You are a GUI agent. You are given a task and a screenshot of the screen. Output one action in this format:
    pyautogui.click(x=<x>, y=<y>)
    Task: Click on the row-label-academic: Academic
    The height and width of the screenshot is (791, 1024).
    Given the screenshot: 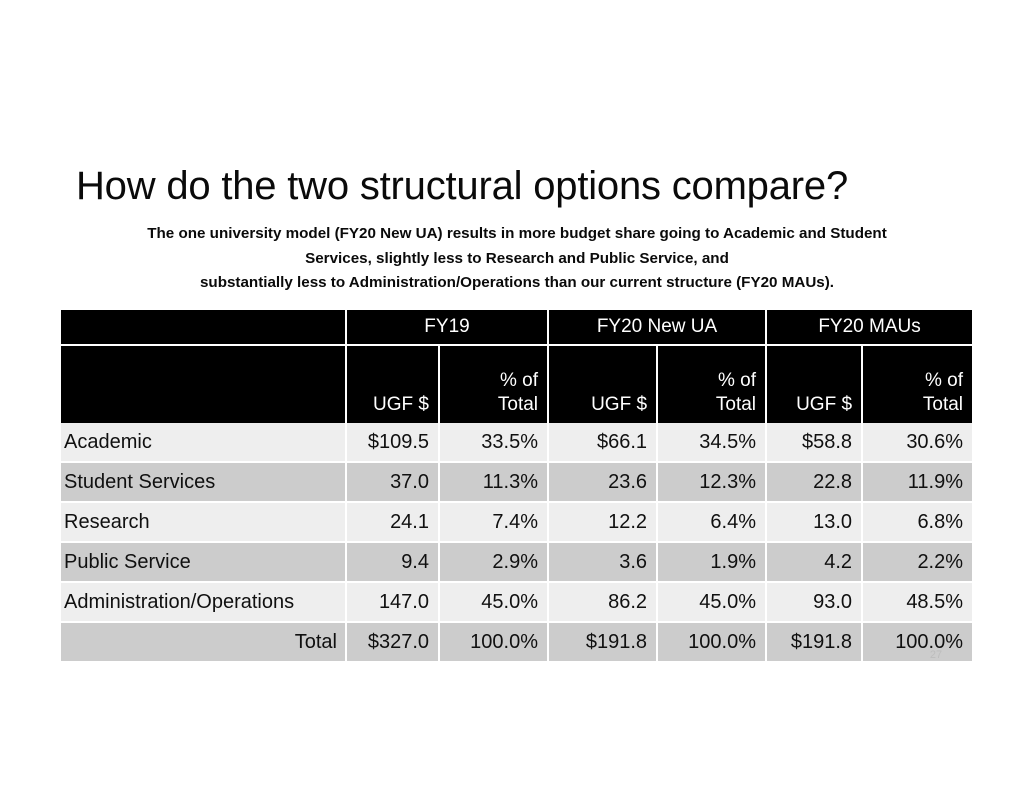 What is the action you would take?
    pyautogui.click(x=204, y=443)
    